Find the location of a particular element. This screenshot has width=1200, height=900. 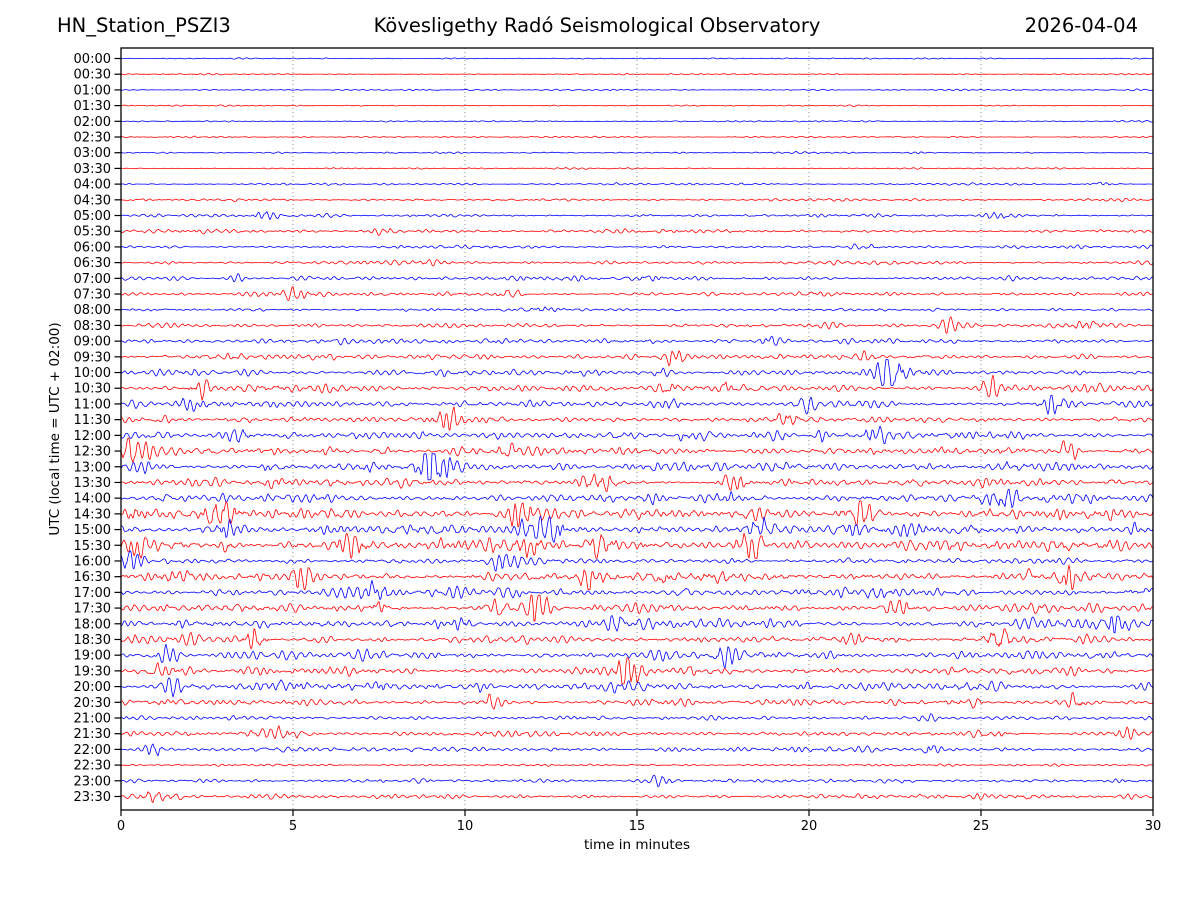

row-label-2300: 23:00 is located at coordinates (92, 781).